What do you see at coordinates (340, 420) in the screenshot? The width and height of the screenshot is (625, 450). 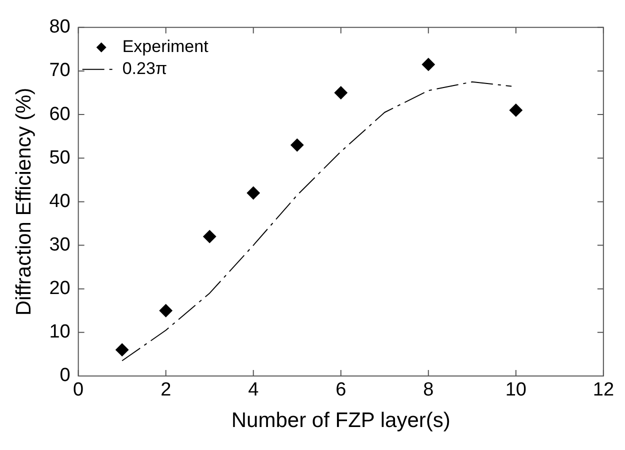 I see `x-axis-title: Number of FZP layer(s)` at bounding box center [340, 420].